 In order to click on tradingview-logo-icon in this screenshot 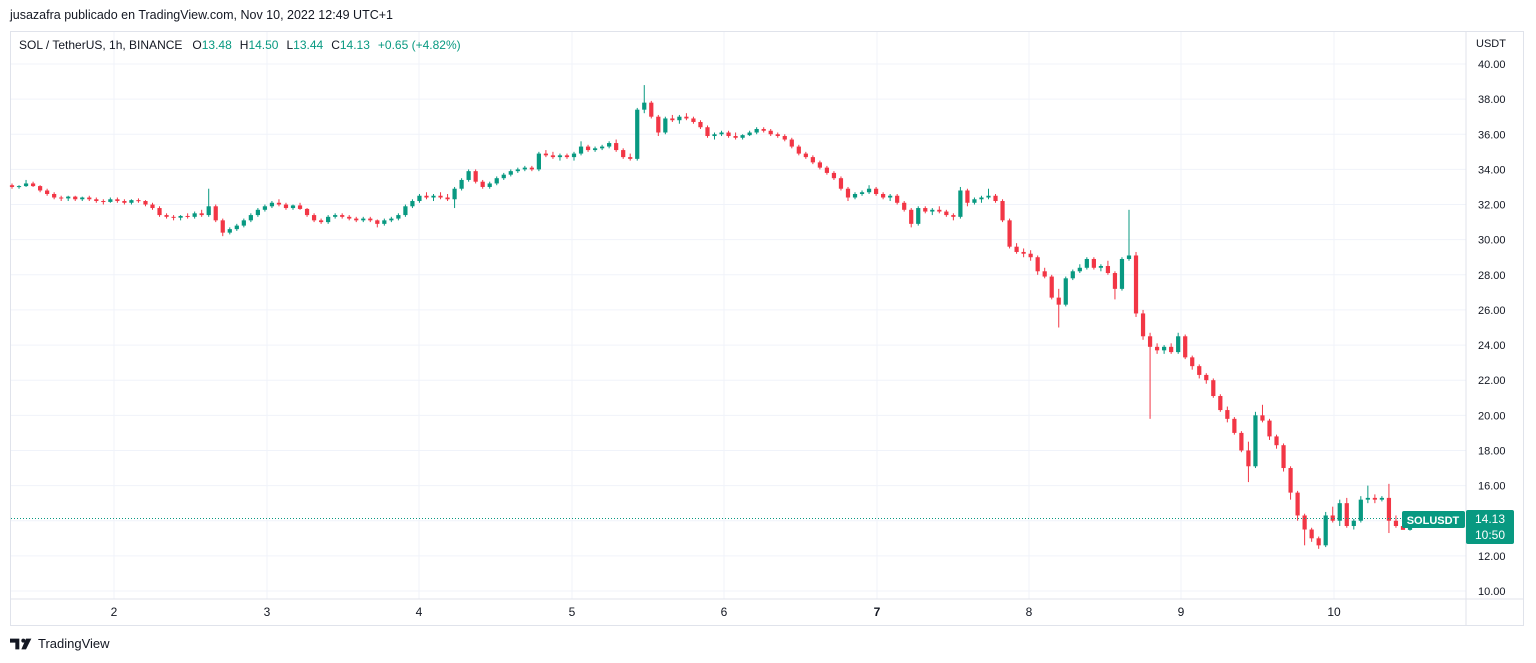, I will do `click(21, 643)`.